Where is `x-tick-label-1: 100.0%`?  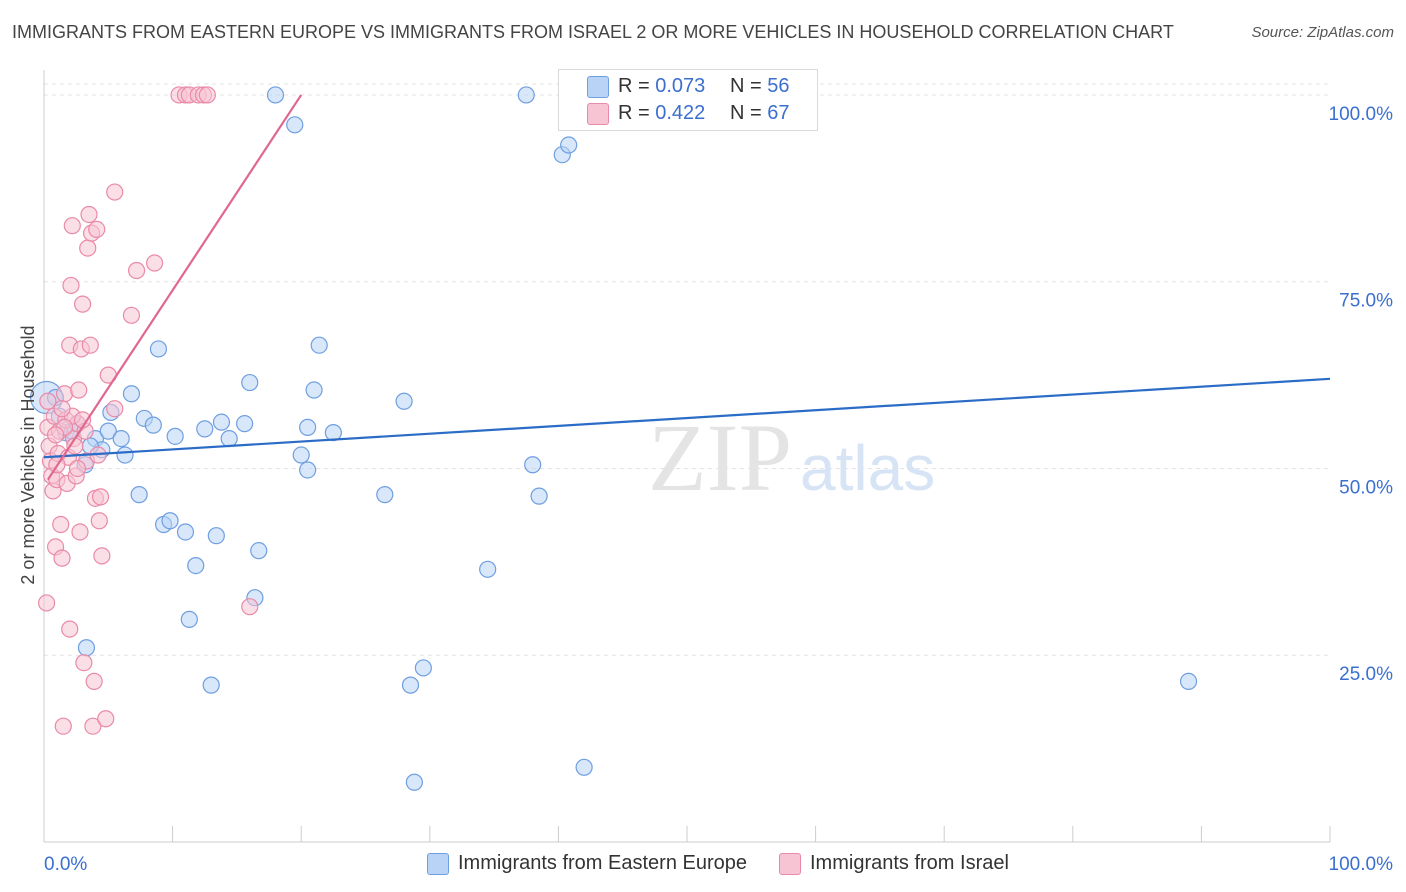 x-tick-label-1: 100.0% is located at coordinates (1361, 864).